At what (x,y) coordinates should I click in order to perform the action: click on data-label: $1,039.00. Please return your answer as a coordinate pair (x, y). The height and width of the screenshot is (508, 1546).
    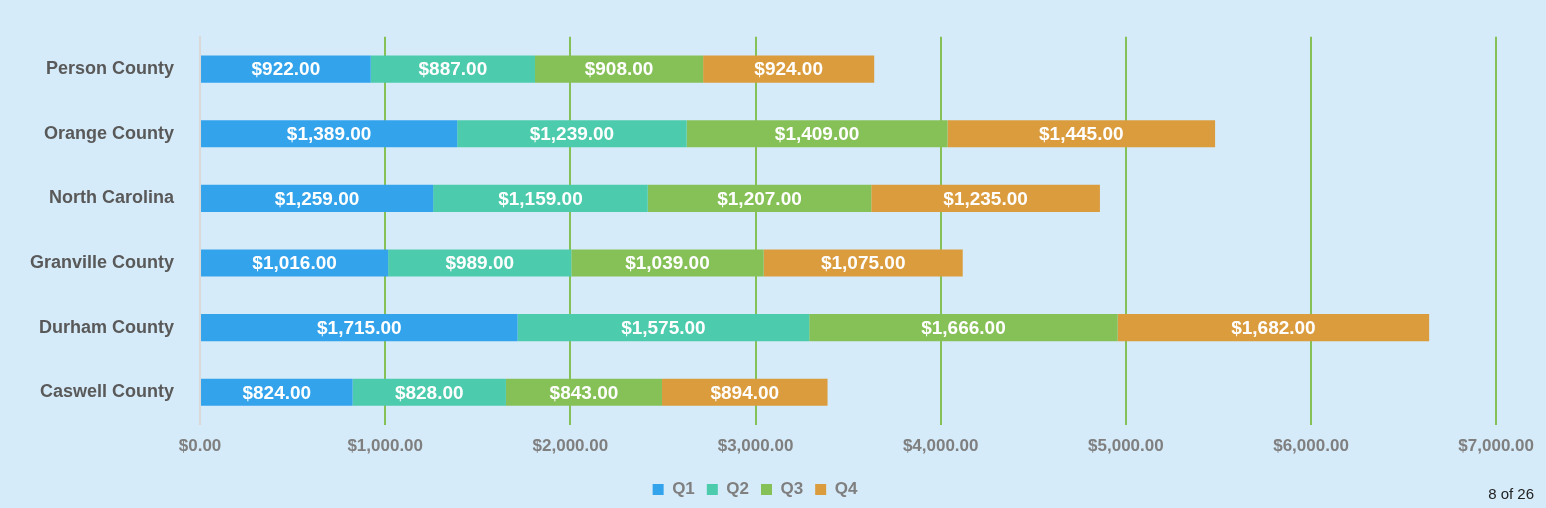
    Looking at the image, I should click on (667, 263).